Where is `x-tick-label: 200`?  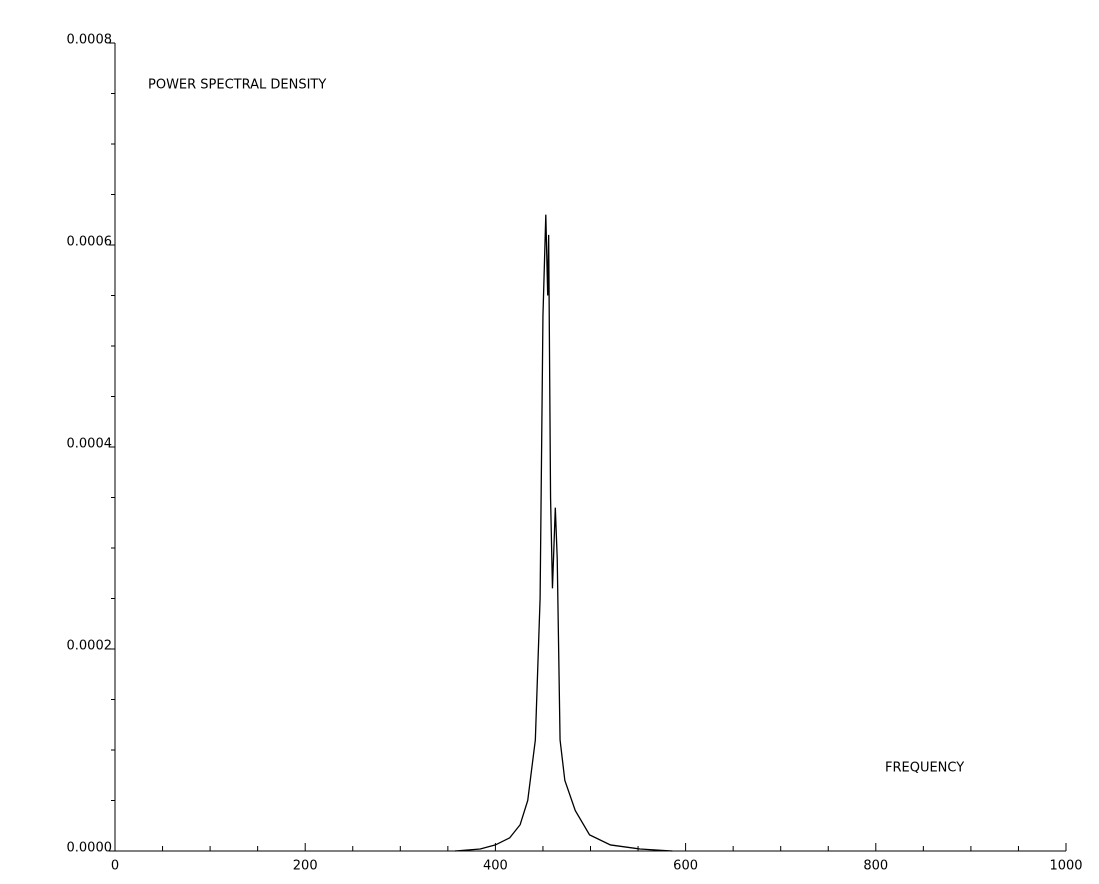 x-tick-label: 200 is located at coordinates (305, 866).